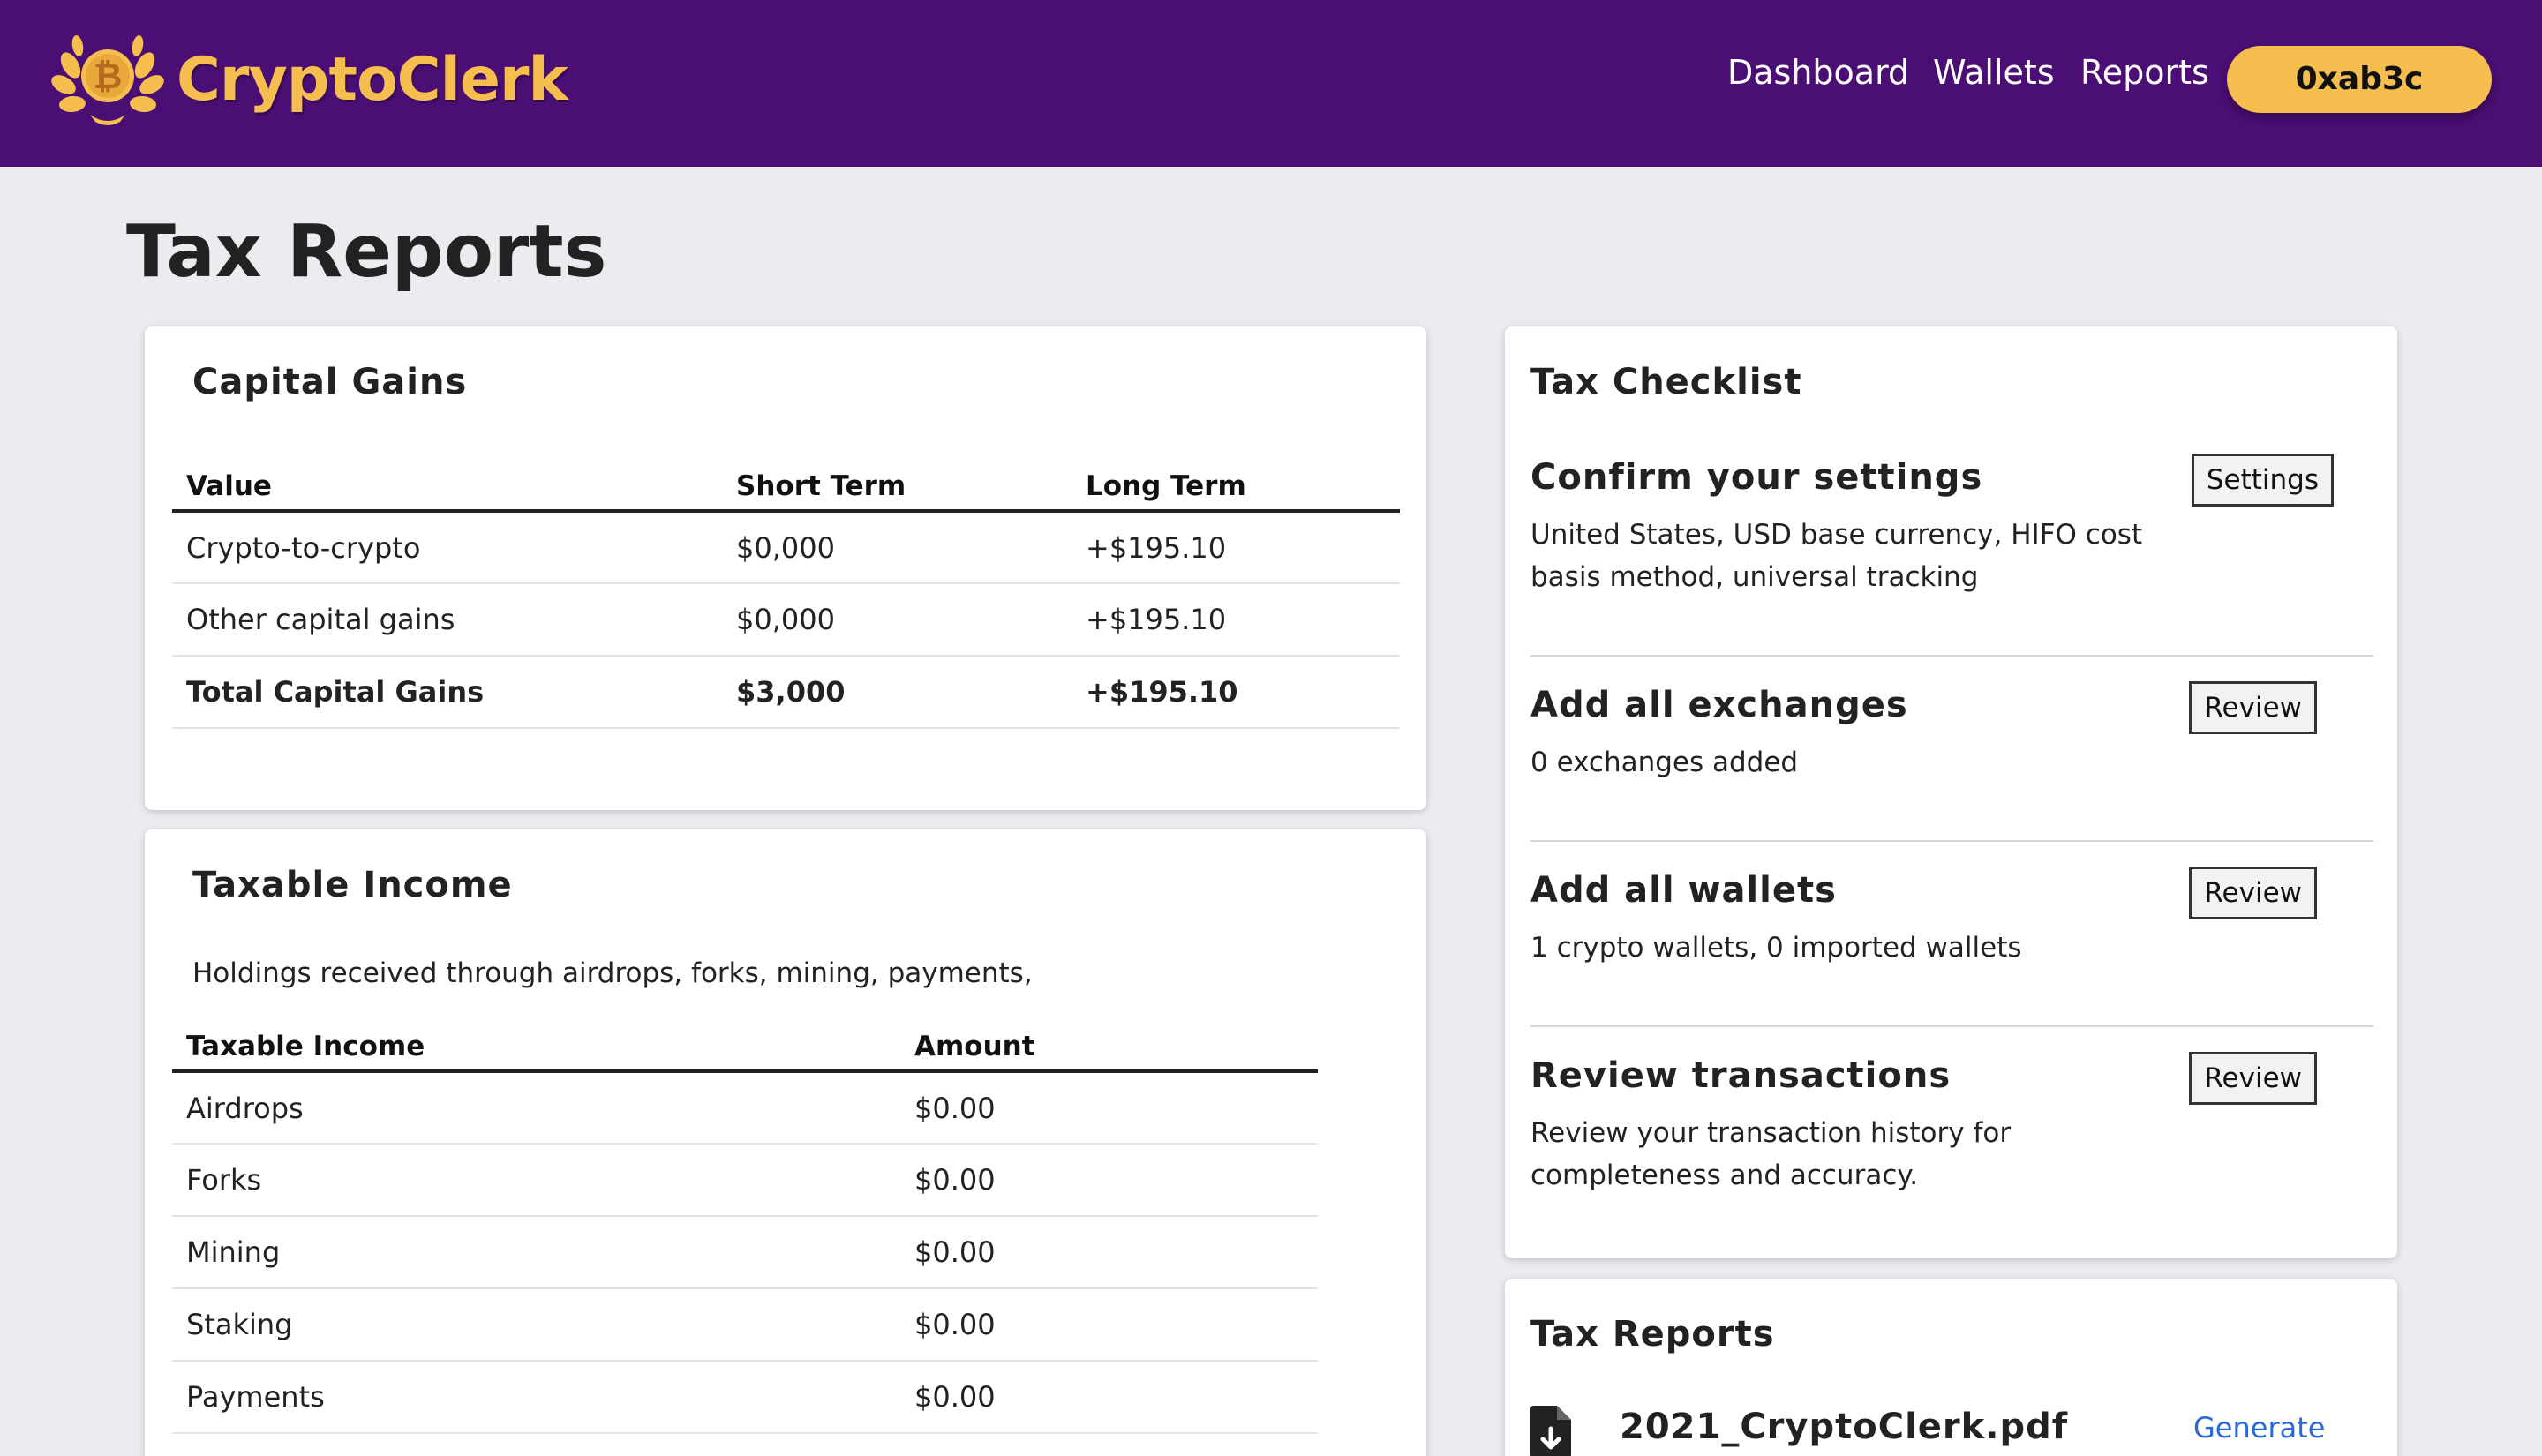 The image size is (2542, 1456). I want to click on column-header: Taxable Income, so click(536, 1047).